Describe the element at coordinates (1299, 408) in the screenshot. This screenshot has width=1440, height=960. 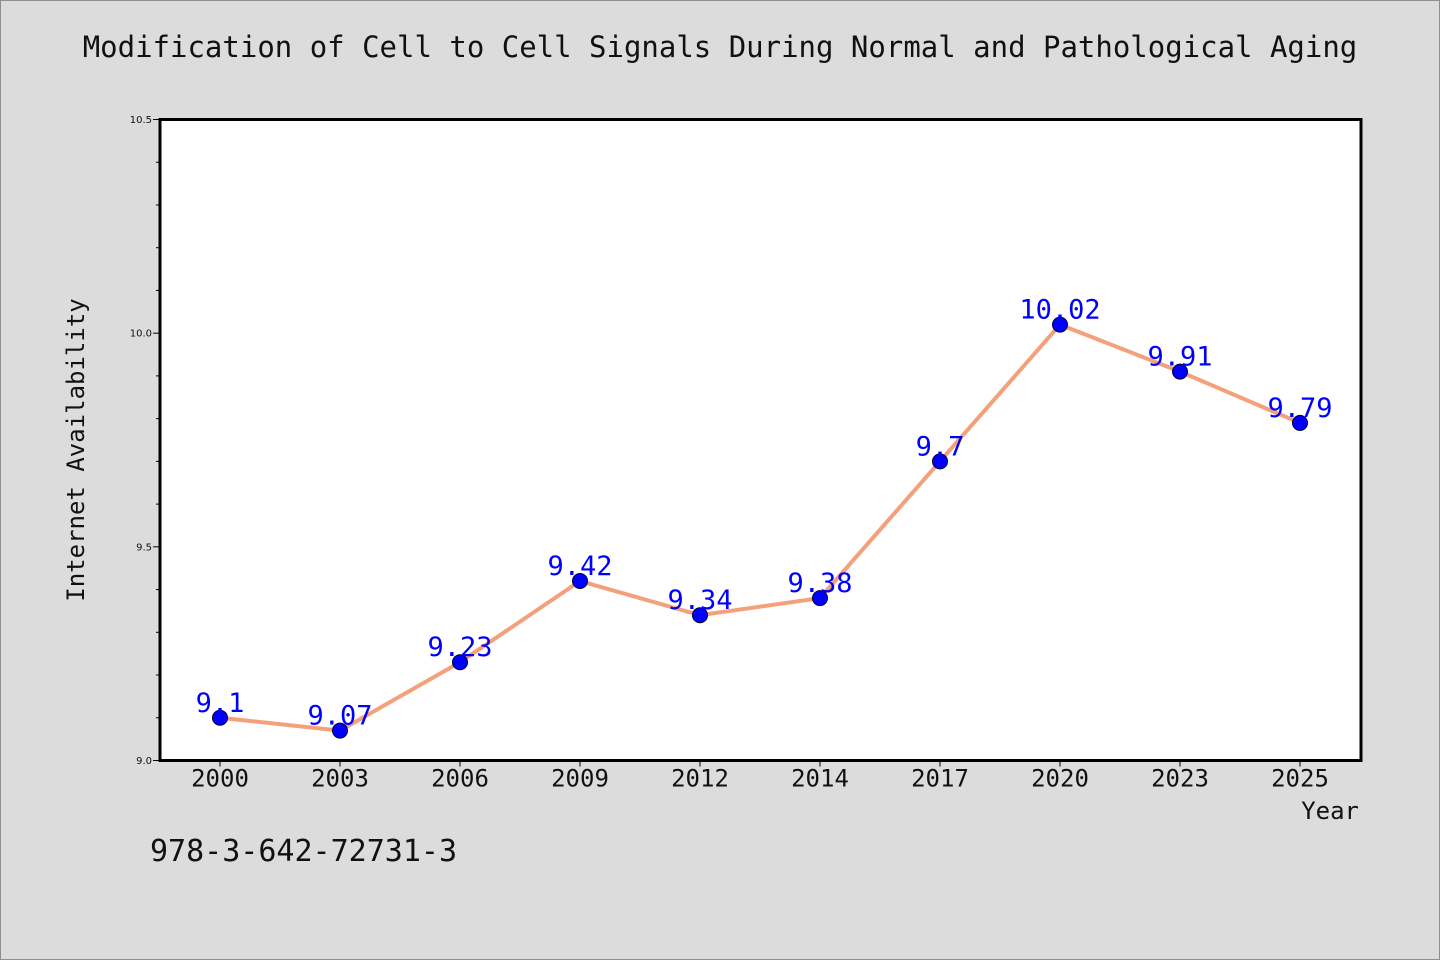
I see `data-label: 9.79` at that location.